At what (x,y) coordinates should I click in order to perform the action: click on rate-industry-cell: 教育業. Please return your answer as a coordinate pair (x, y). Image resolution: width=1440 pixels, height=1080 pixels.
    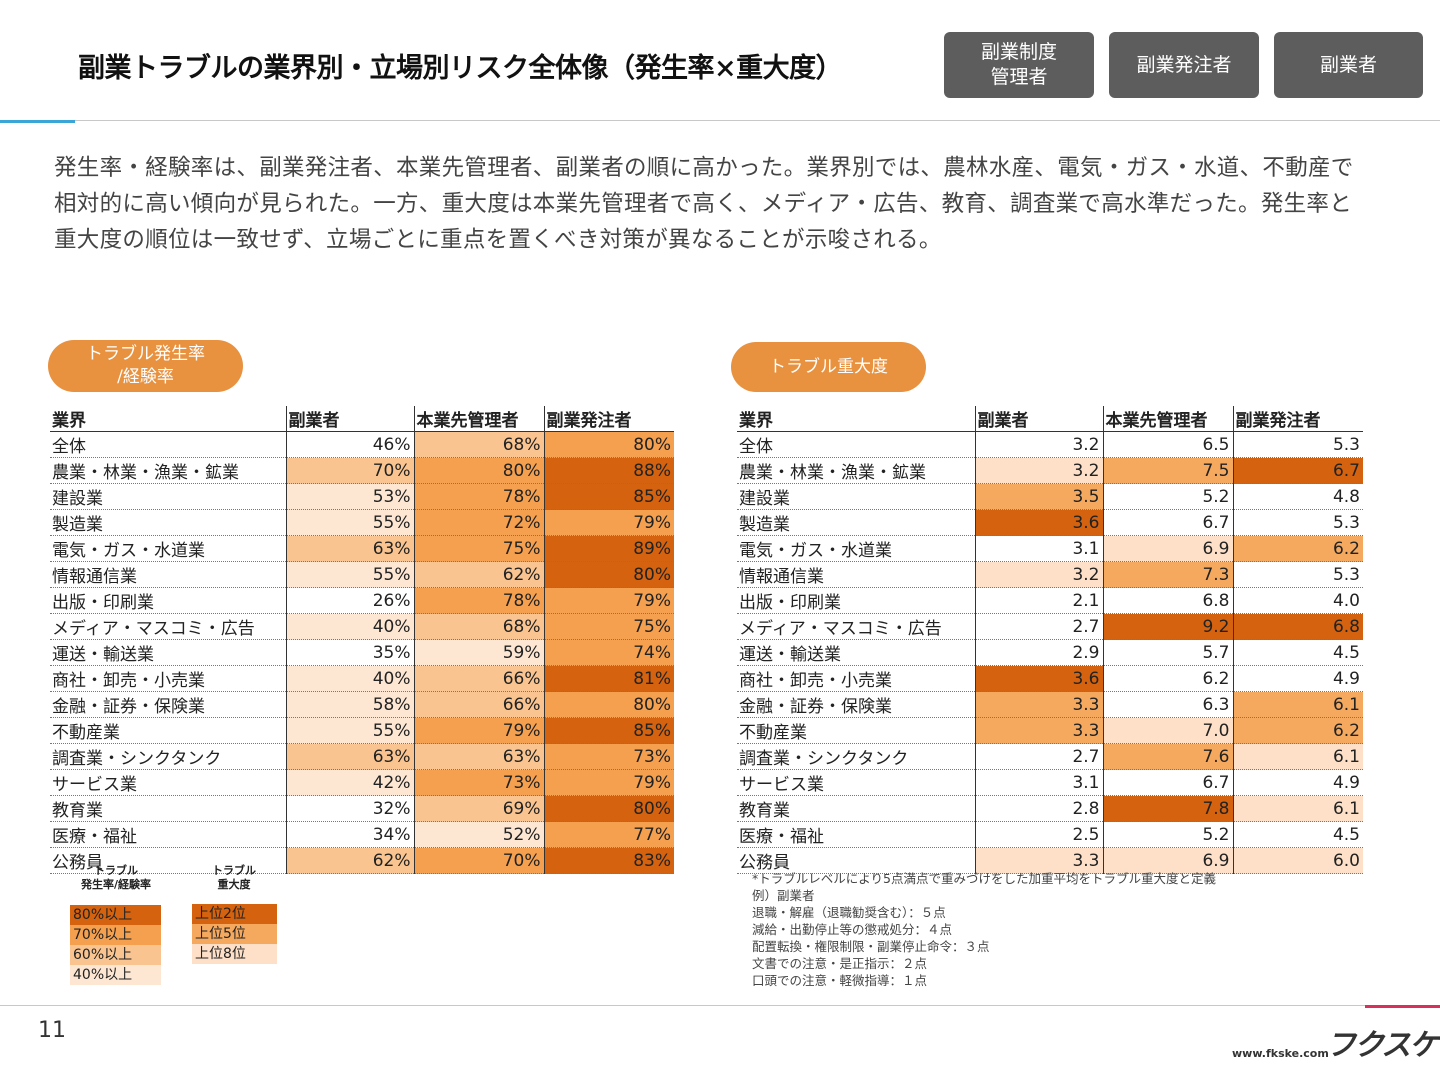
    Looking at the image, I should click on (168, 808).